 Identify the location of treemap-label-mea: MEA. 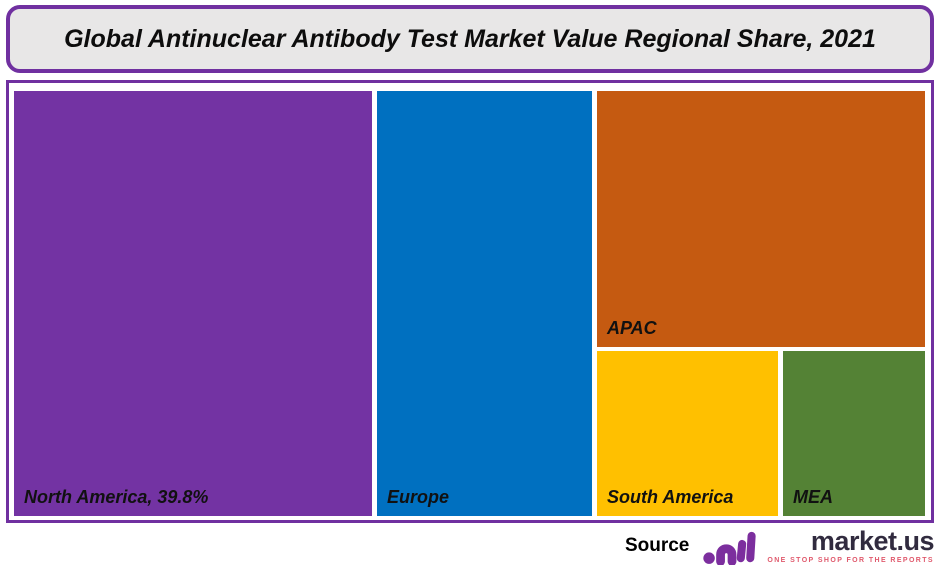
(813, 497).